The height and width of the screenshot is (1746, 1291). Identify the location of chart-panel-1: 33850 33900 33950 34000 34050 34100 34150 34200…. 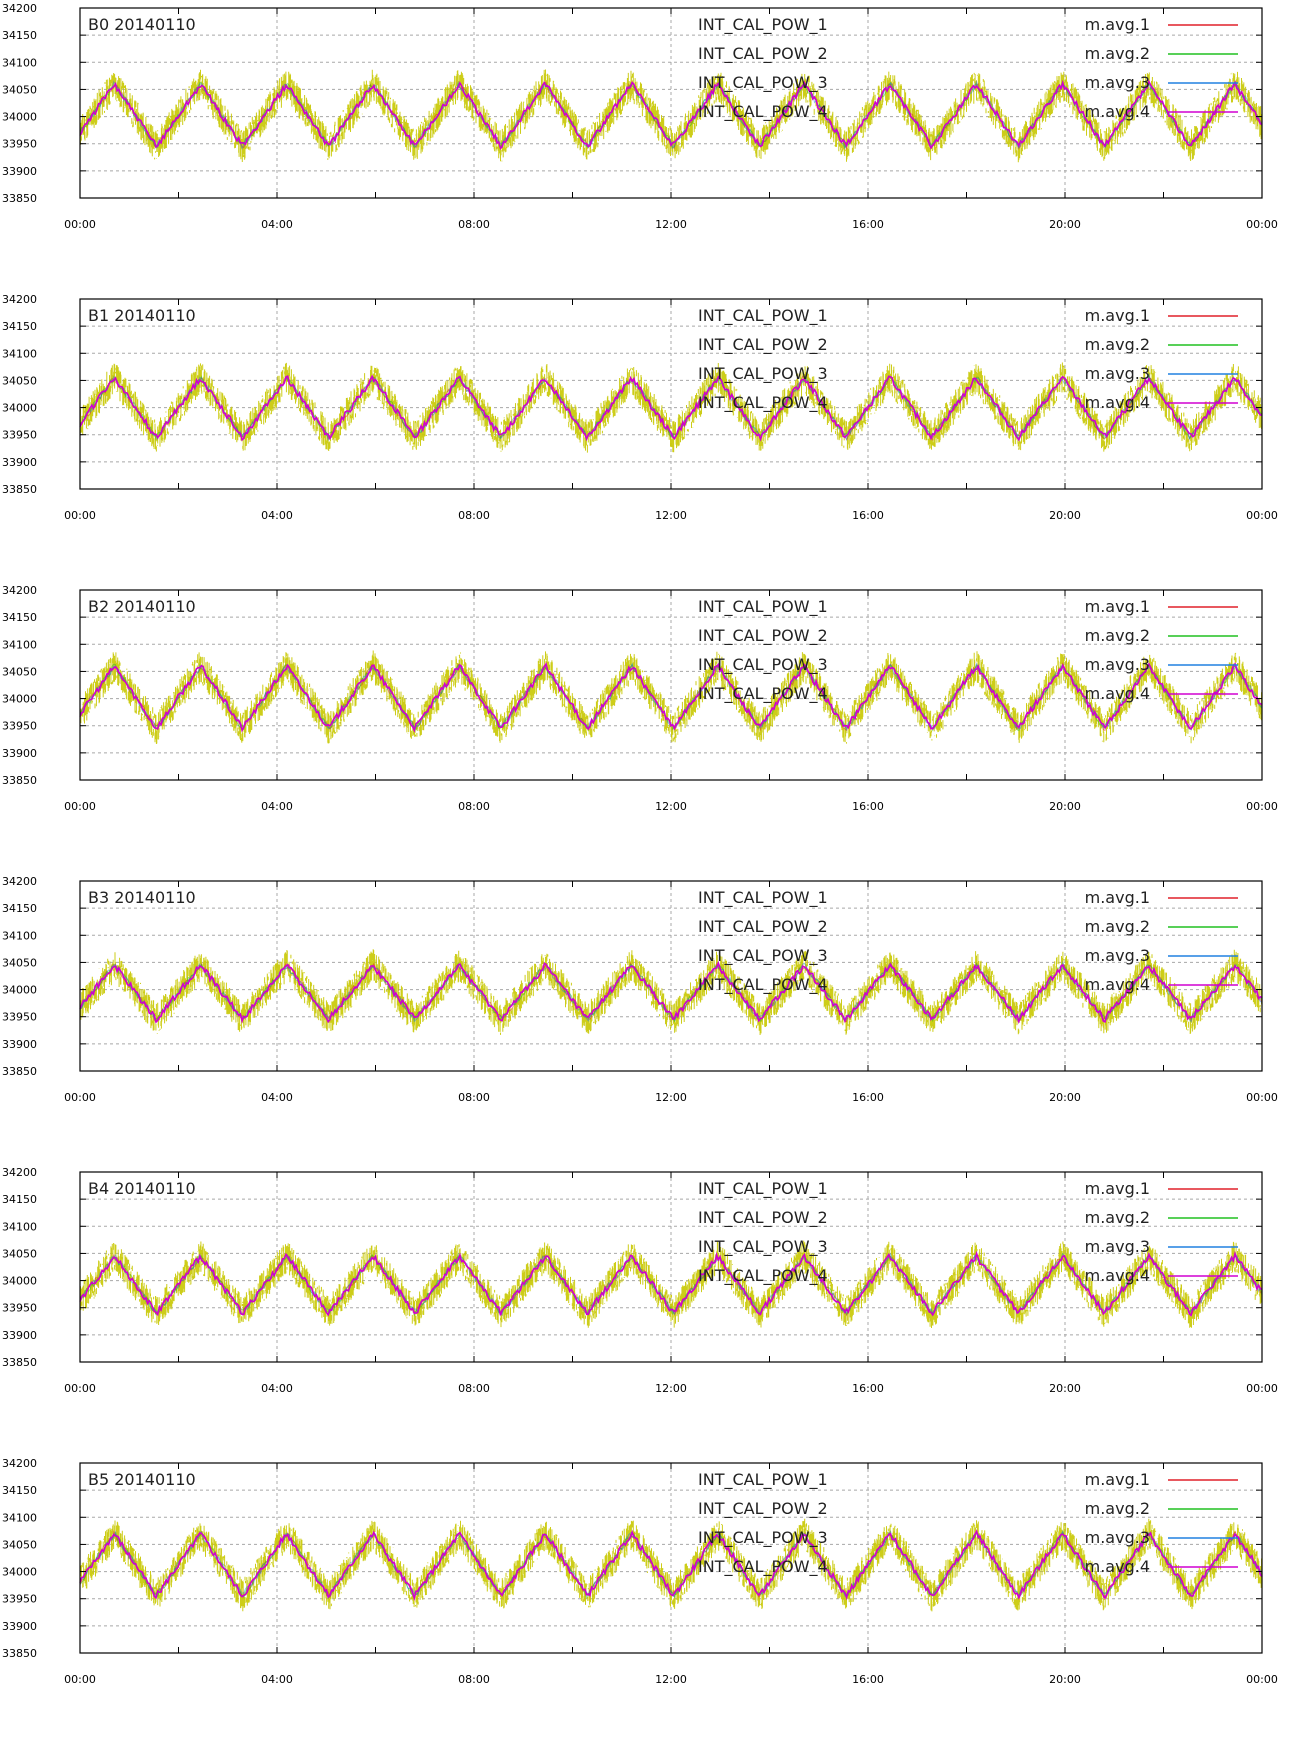
(640, 407).